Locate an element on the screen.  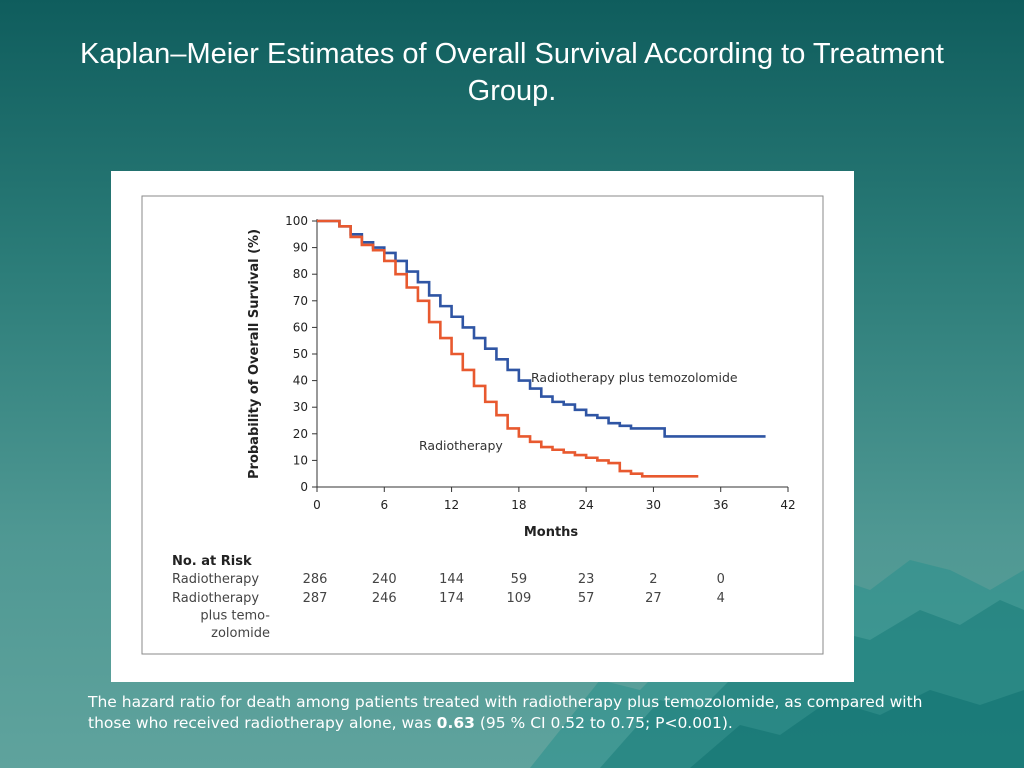
risk-value: 23 is located at coordinates (586, 579).